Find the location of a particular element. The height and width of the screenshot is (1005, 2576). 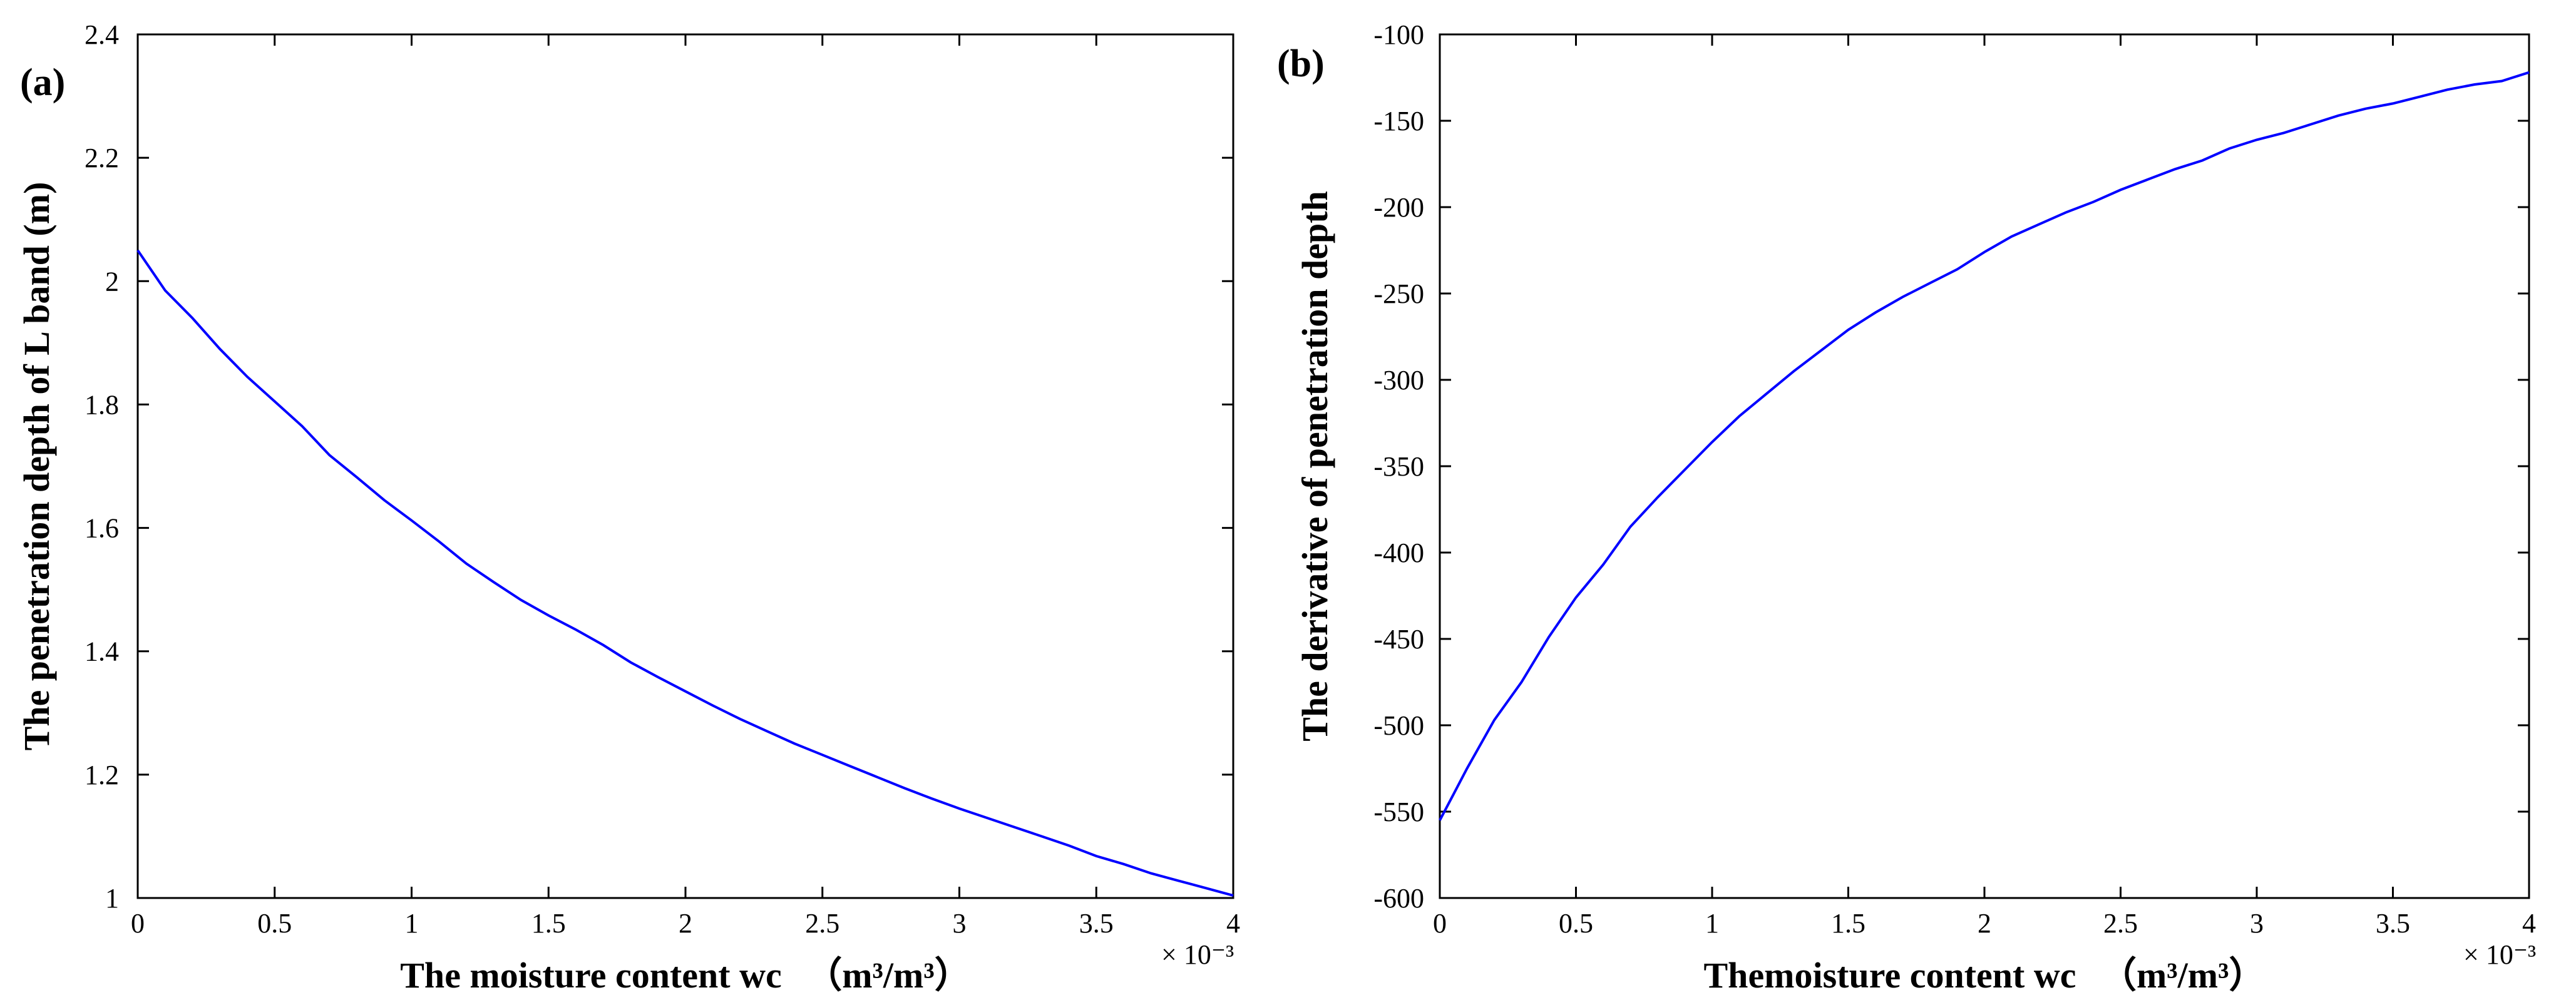

panel-a-y-axis-title: The penetration depth of L band (m) is located at coordinates (36, 466).